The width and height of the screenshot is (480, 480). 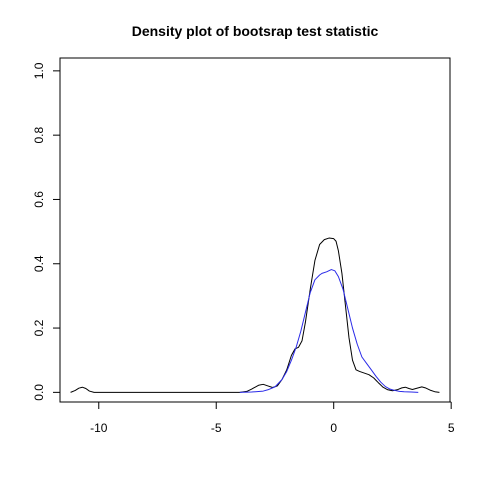 What do you see at coordinates (333, 428) in the screenshot?
I see `x-tick-label: 0` at bounding box center [333, 428].